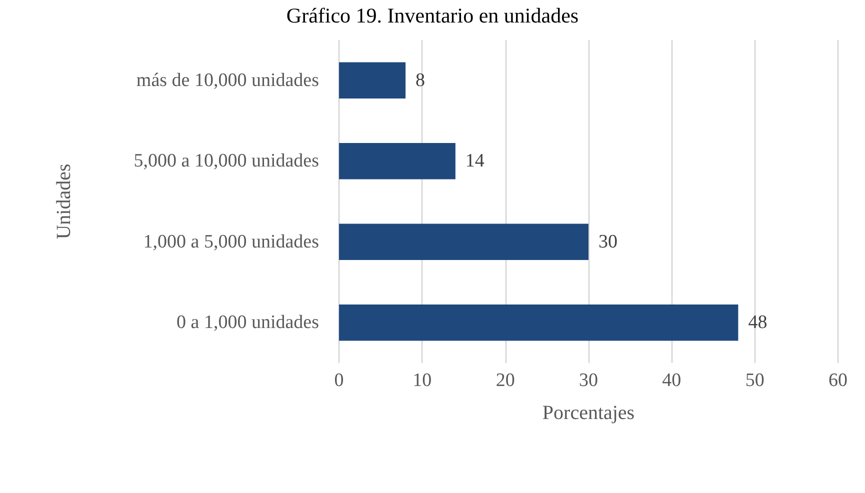 The image size is (865, 493). Describe the element at coordinates (505, 380) in the screenshot. I see `x-tick-label: 20` at that location.